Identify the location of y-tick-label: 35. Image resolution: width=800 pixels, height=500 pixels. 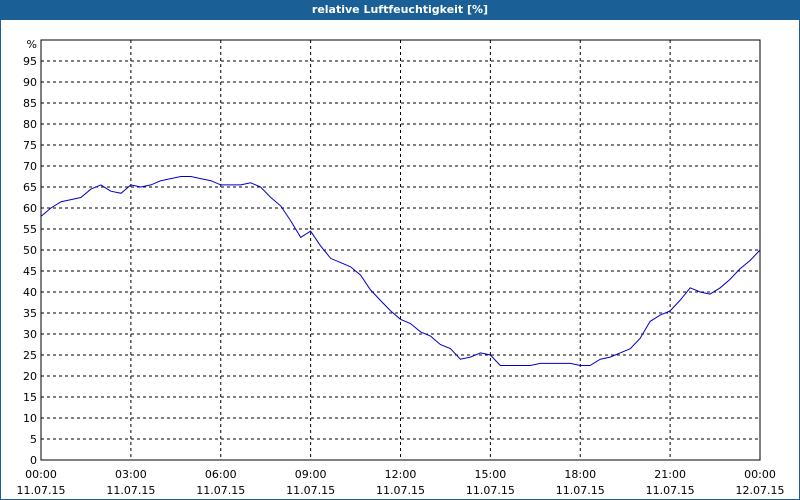
(30, 313).